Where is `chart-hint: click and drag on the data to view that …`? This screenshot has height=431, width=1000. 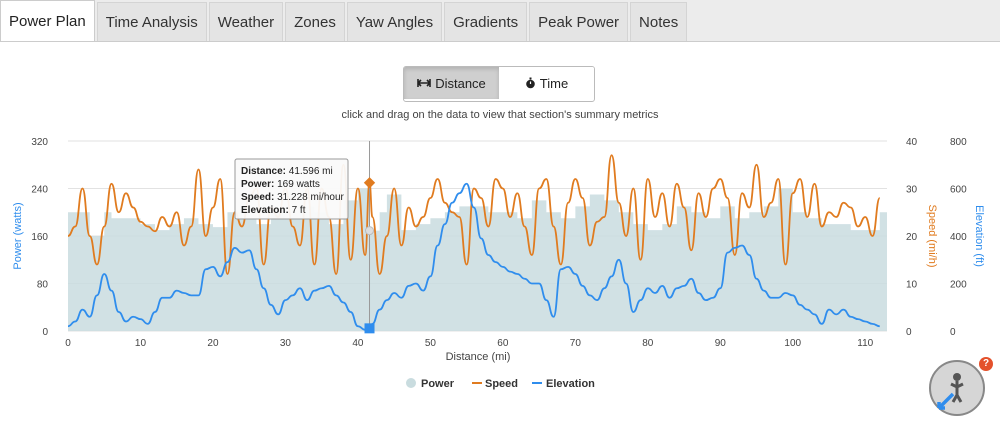
chart-hint: click and drag on the data to view that … is located at coordinates (500, 115).